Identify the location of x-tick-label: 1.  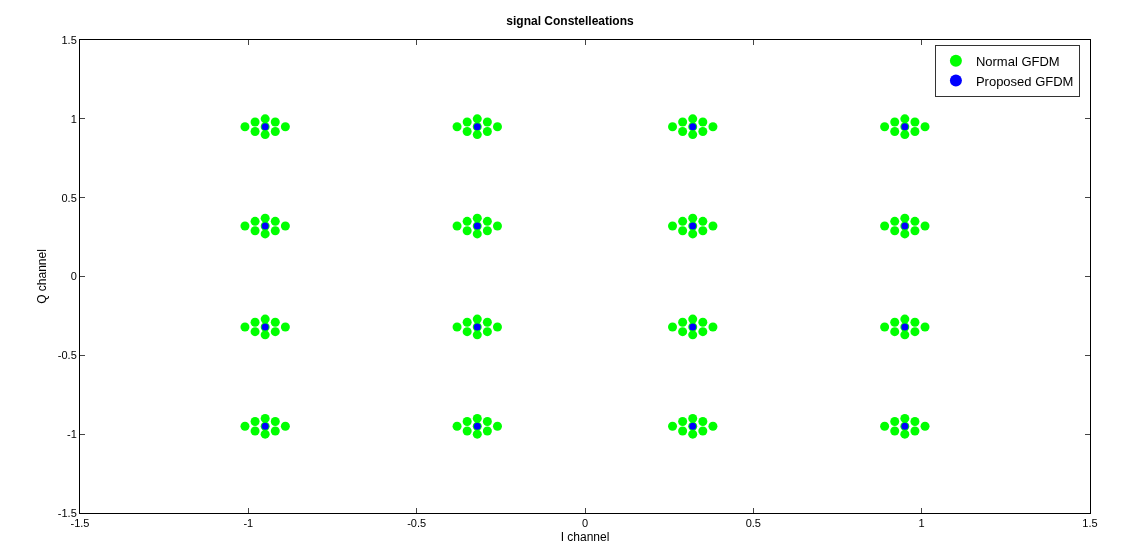
(921, 523).